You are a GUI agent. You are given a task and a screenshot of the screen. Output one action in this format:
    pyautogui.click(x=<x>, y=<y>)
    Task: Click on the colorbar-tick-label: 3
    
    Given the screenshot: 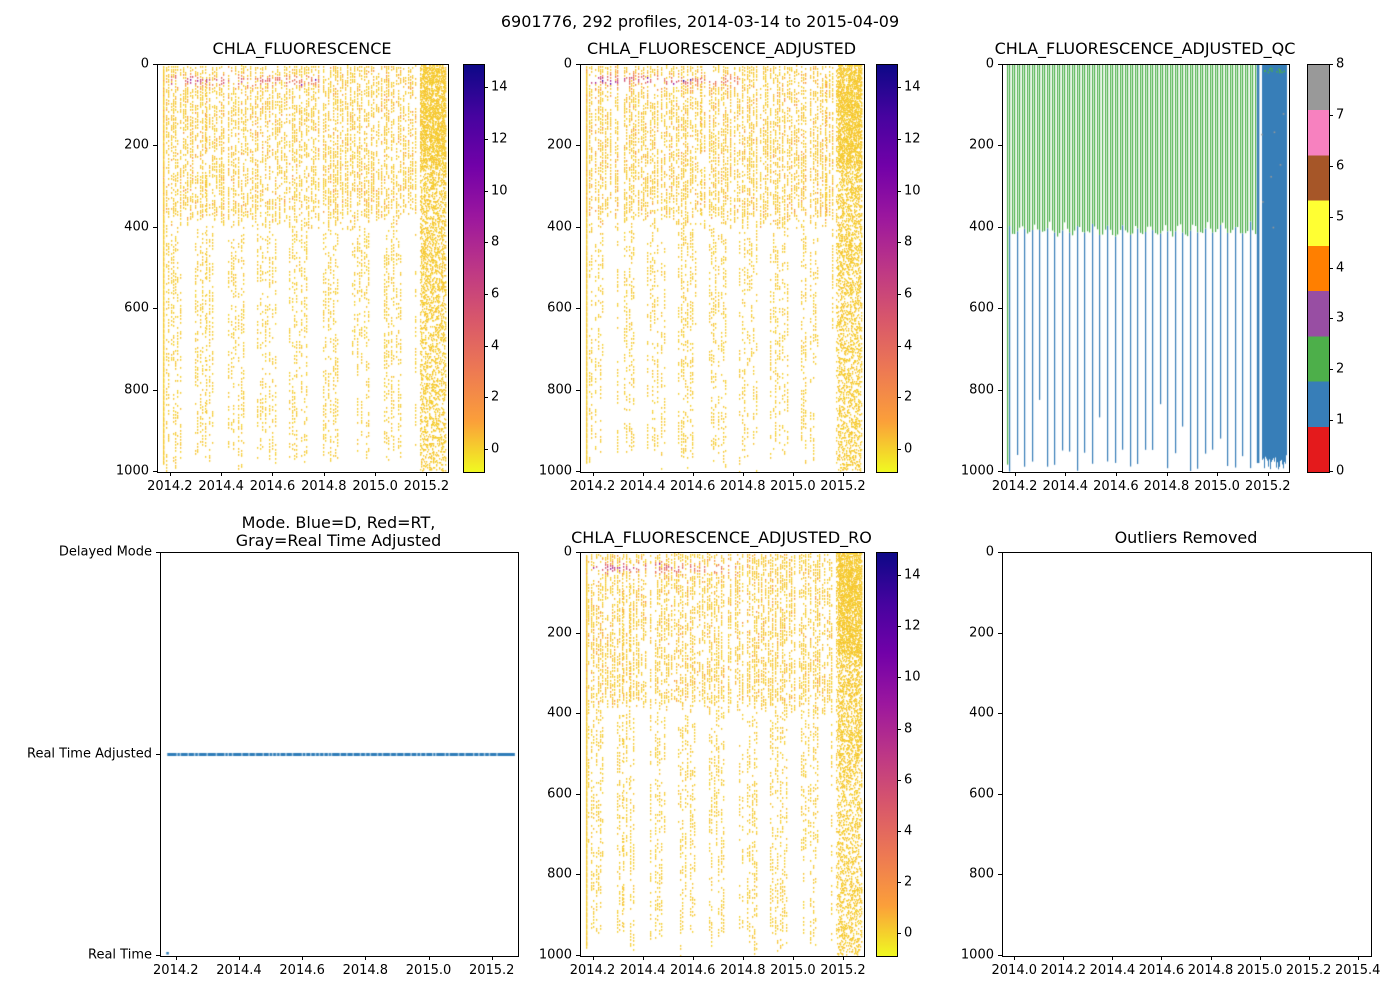 What is the action you would take?
    pyautogui.click(x=1340, y=318)
    